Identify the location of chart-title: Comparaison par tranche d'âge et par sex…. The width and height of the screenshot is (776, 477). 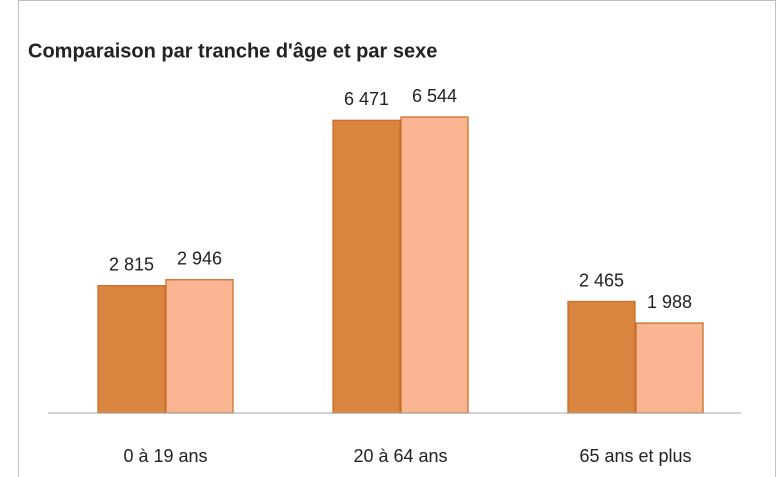
(232, 51).